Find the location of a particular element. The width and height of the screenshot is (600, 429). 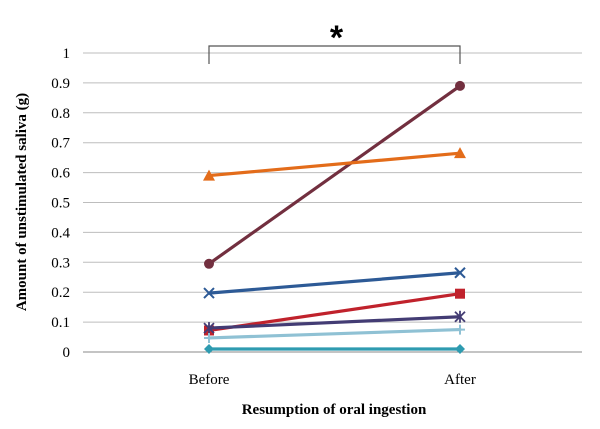

y-tick-label: 1 is located at coordinates (67, 54).